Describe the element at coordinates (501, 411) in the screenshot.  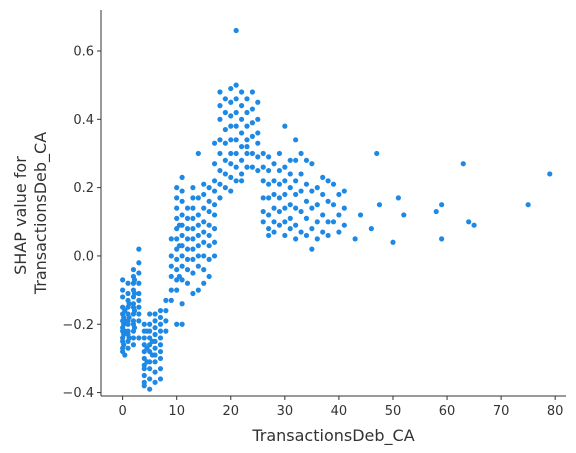
I see `x-tick-label: 70` at that location.